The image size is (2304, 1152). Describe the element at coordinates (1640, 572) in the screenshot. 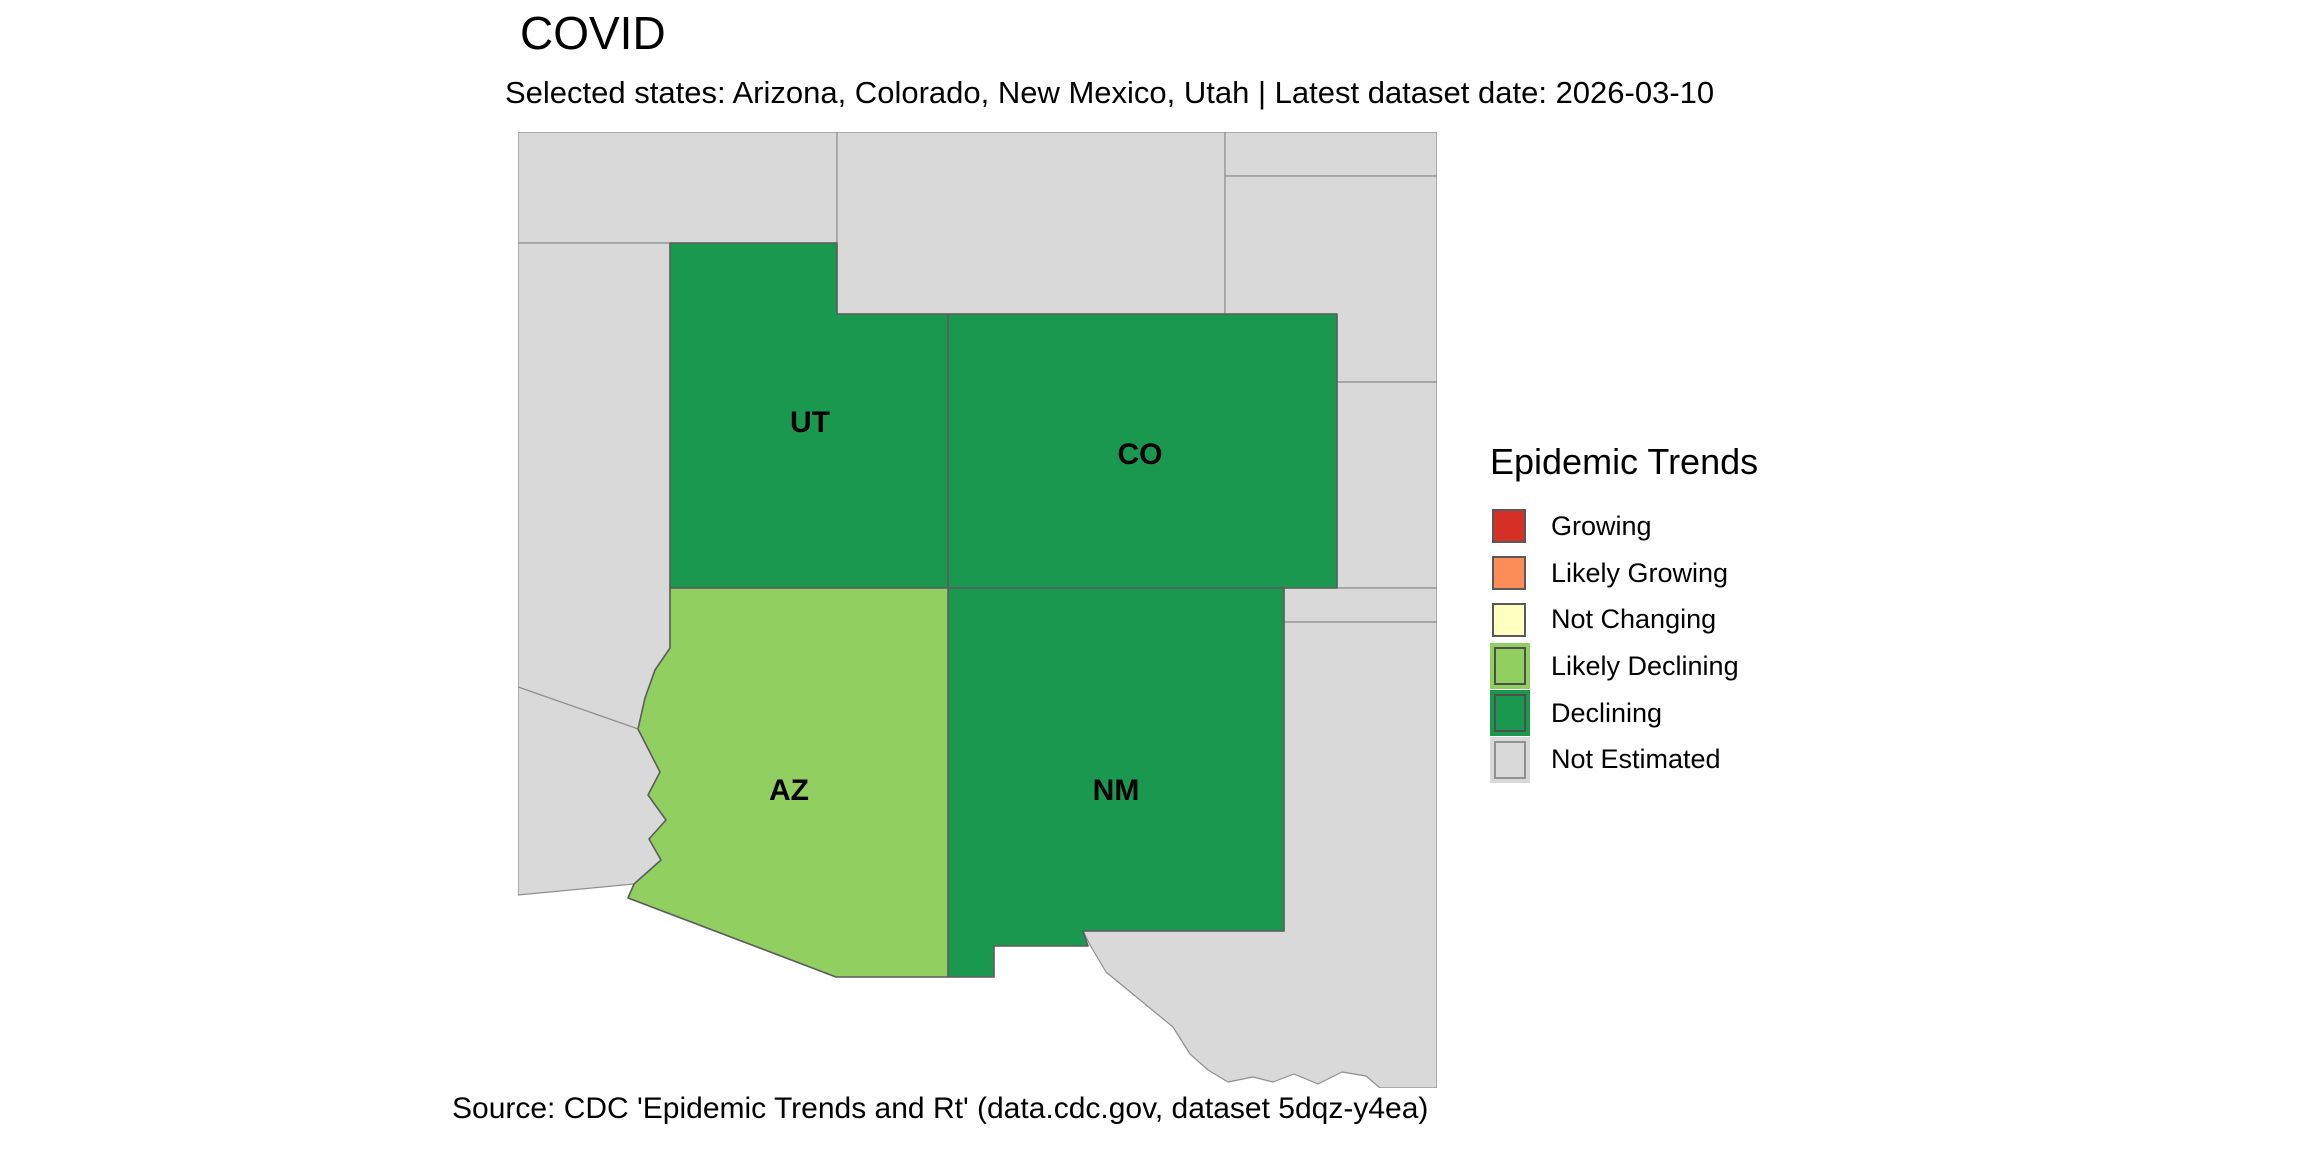

I see `legend-label: Likely Growing` at that location.